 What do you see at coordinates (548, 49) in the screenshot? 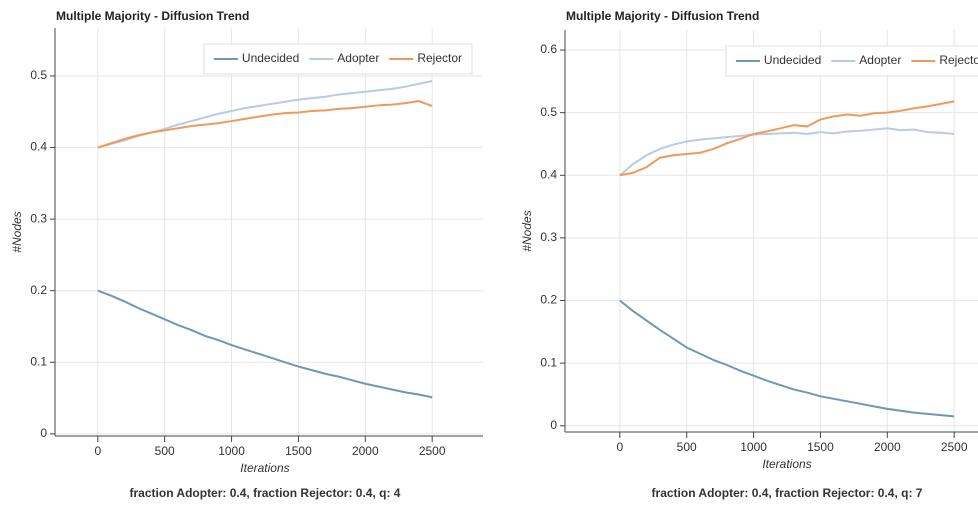
I see `y-tick-label: 0.6` at bounding box center [548, 49].